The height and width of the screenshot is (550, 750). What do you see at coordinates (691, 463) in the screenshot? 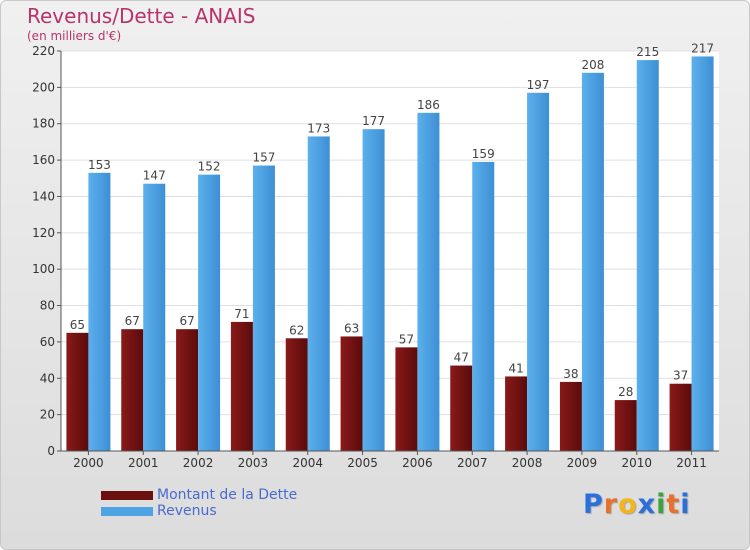
I see `x-tick-label: 2011` at bounding box center [691, 463].